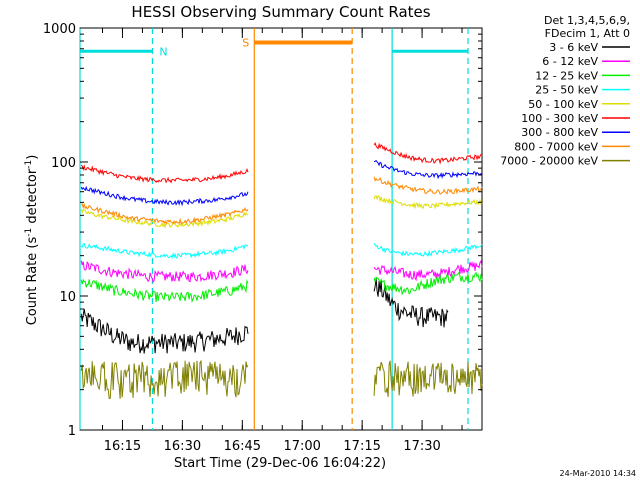  Describe the element at coordinates (549, 161) in the screenshot. I see `legend-entry-label: 7000 - 20000 keV` at that location.